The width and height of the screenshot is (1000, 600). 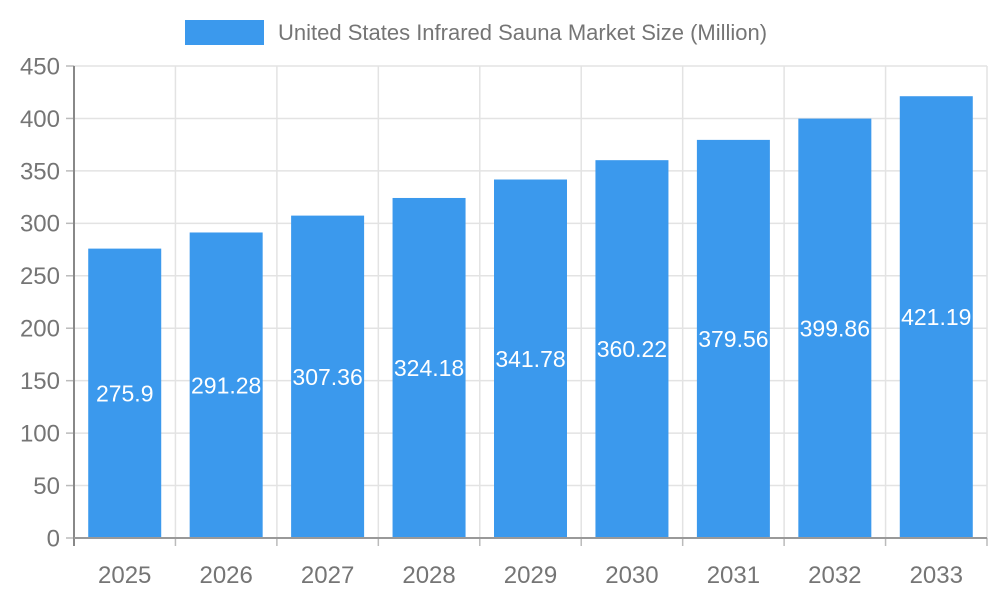 I want to click on bar-2033, so click(x=936, y=317).